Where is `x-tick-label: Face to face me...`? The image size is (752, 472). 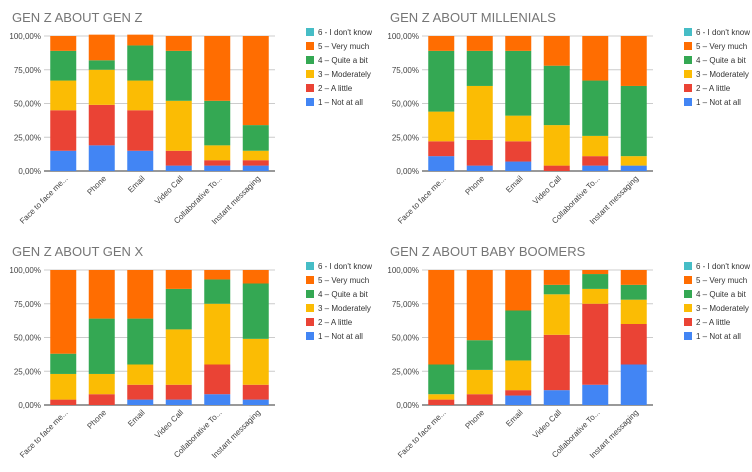
x-tick-label: Face to face me... is located at coordinates (44, 434).